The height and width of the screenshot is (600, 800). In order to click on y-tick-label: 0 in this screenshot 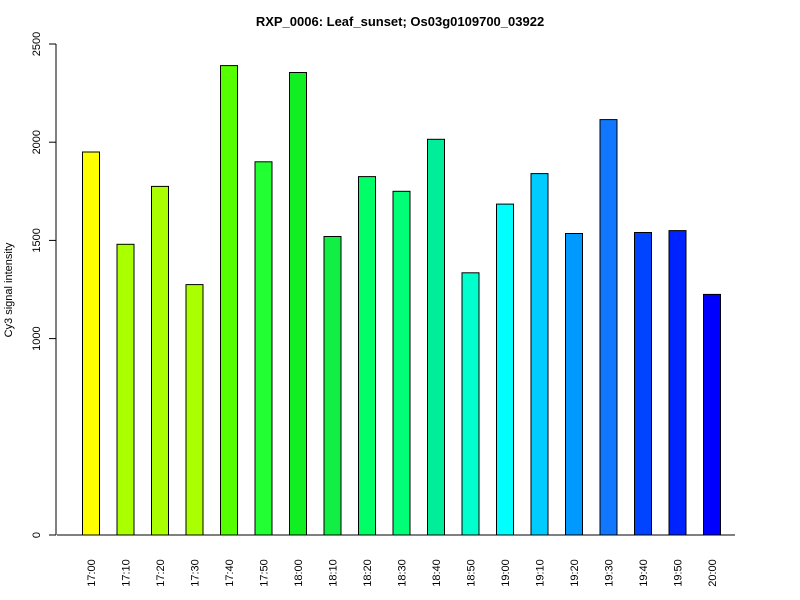, I will do `click(37, 535)`.